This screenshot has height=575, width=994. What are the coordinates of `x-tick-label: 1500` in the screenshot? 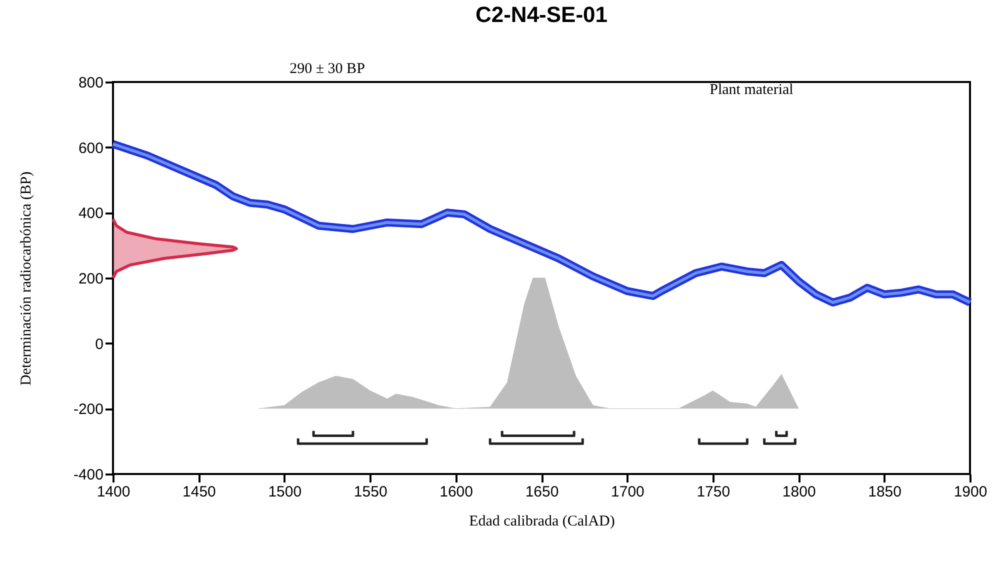 It's located at (285, 492).